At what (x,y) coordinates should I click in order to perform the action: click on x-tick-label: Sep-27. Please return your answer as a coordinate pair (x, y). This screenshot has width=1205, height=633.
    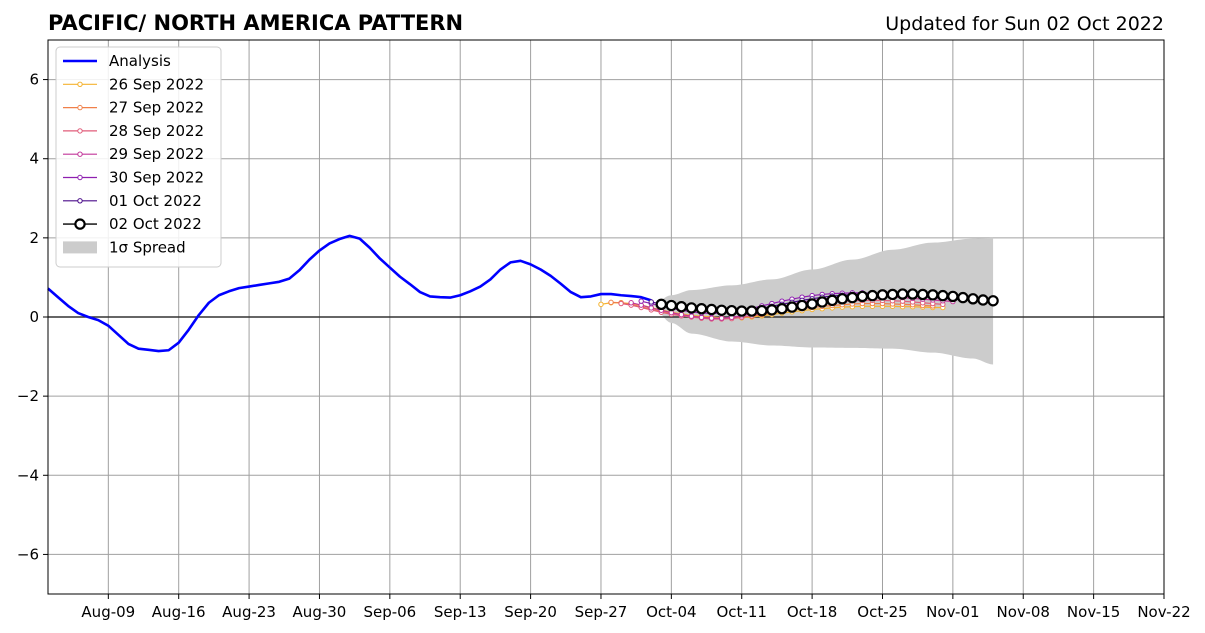
    Looking at the image, I should click on (601, 612).